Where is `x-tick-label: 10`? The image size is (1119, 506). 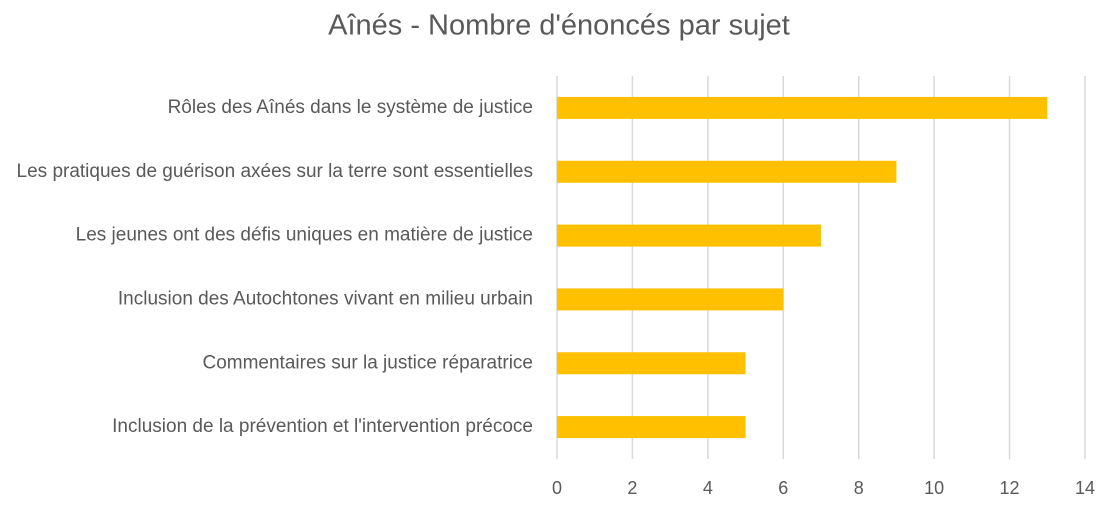
x-tick-label: 10 is located at coordinates (934, 488).